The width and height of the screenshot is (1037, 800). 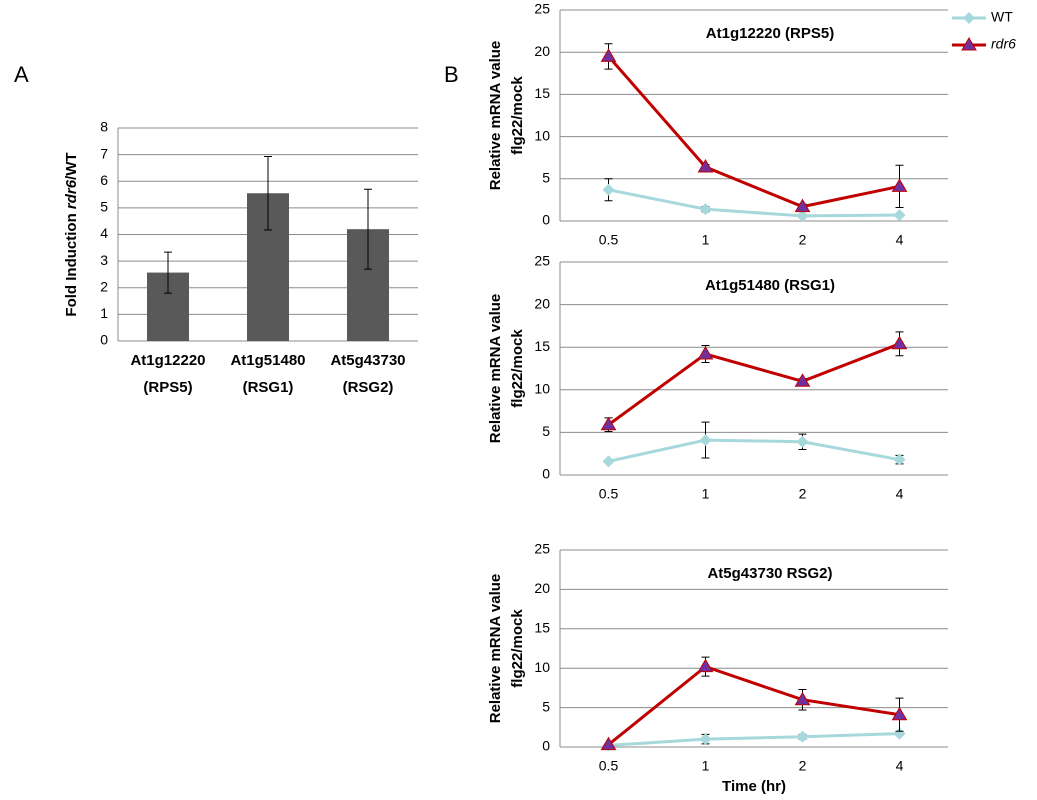 What do you see at coordinates (267, 360) in the screenshot?
I see `x-tick-label: At1g51480` at bounding box center [267, 360].